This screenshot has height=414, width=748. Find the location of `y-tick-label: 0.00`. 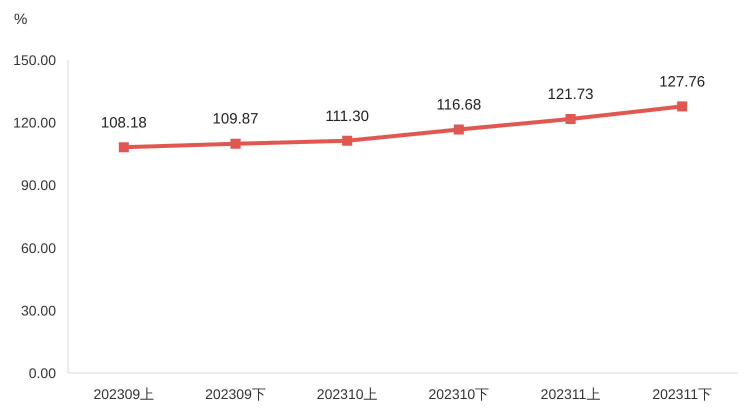

y-tick-label: 0.00 is located at coordinates (42, 373).